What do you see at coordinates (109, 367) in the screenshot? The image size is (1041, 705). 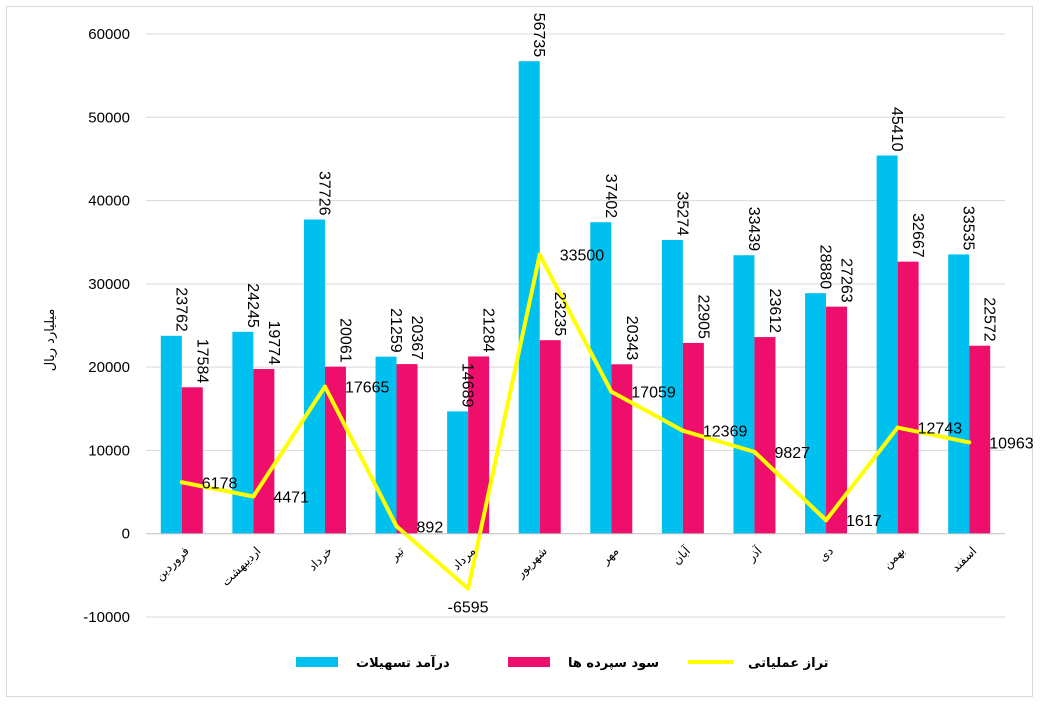 I see `y-tick-label: 20000` at bounding box center [109, 367].